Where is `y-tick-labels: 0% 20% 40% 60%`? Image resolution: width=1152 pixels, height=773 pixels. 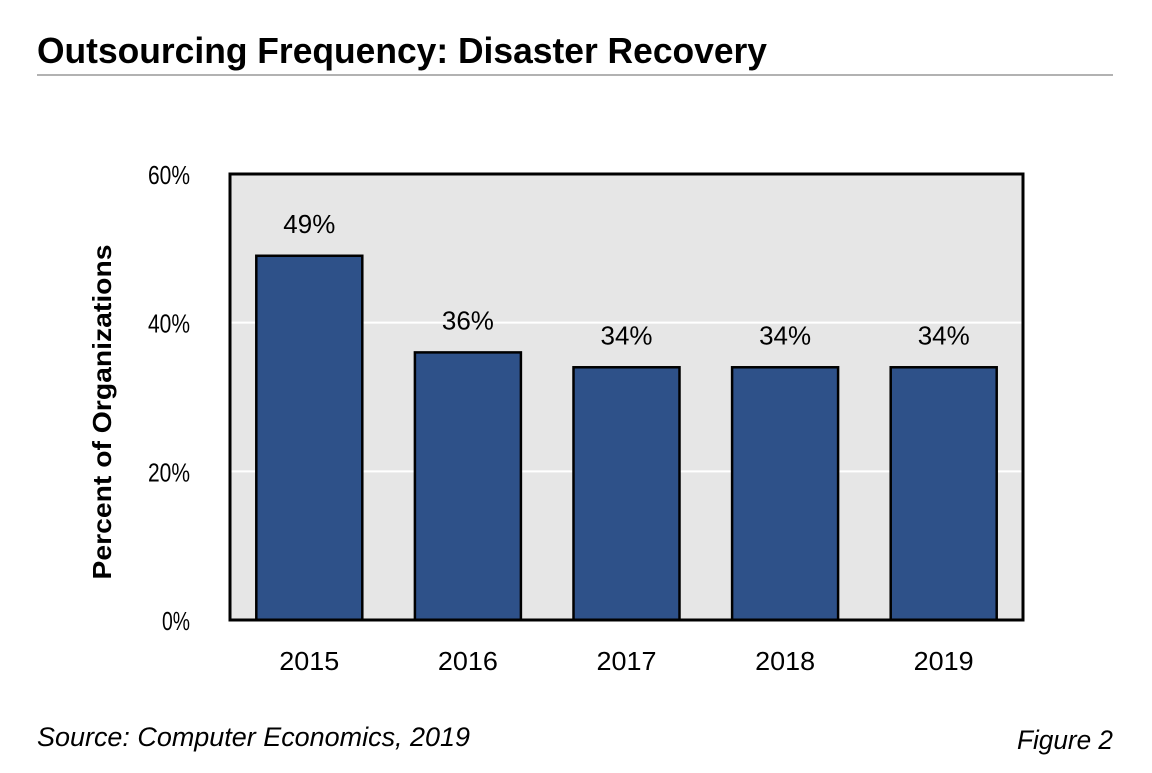
y-tick-labels: 0% 20% 40% 60% is located at coordinates (169, 398).